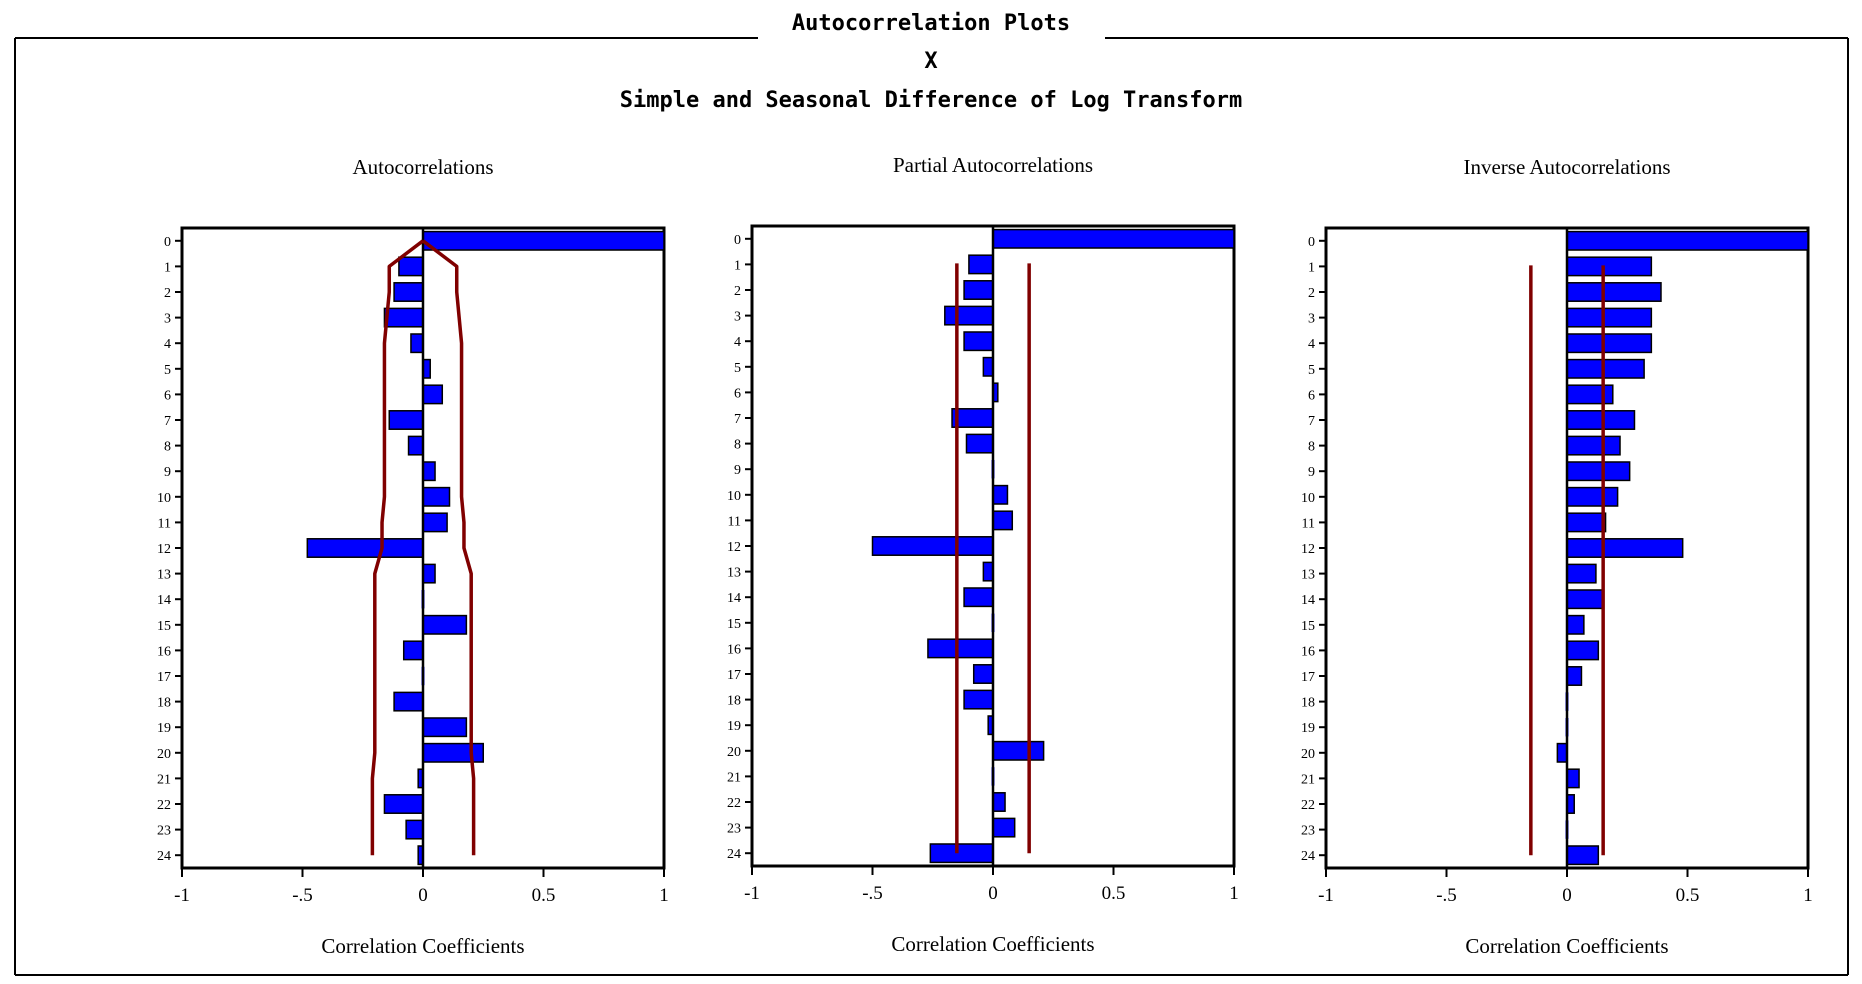 The height and width of the screenshot is (984, 1862). I want to click on chart-title: Autocorrelations, so click(422, 167).